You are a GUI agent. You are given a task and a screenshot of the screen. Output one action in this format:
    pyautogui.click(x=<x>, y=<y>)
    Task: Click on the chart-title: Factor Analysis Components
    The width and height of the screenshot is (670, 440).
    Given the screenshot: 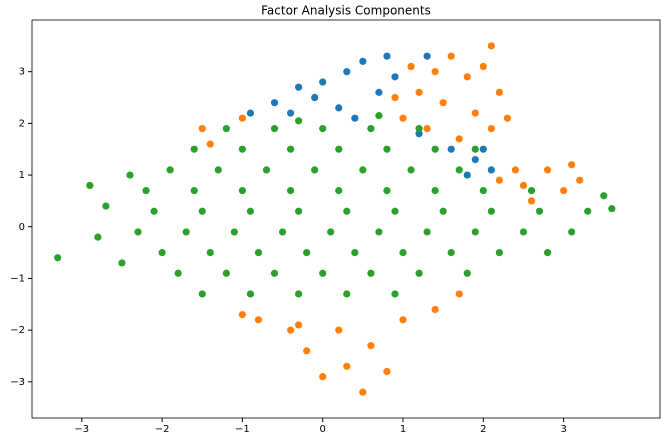 What is the action you would take?
    pyautogui.click(x=346, y=11)
    